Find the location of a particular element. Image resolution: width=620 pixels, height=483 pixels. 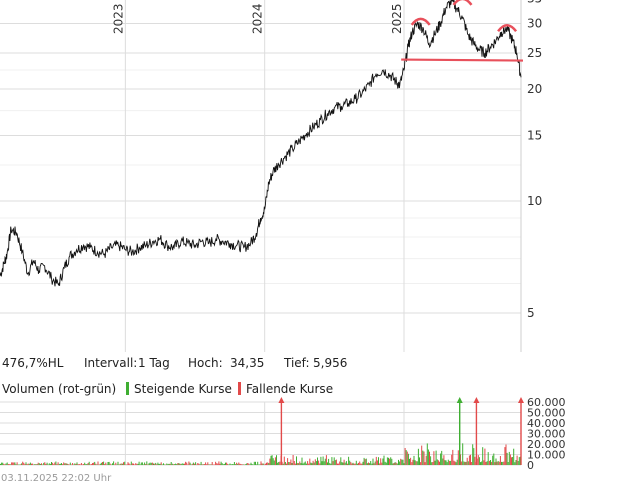

support-line is located at coordinates (462, 60).